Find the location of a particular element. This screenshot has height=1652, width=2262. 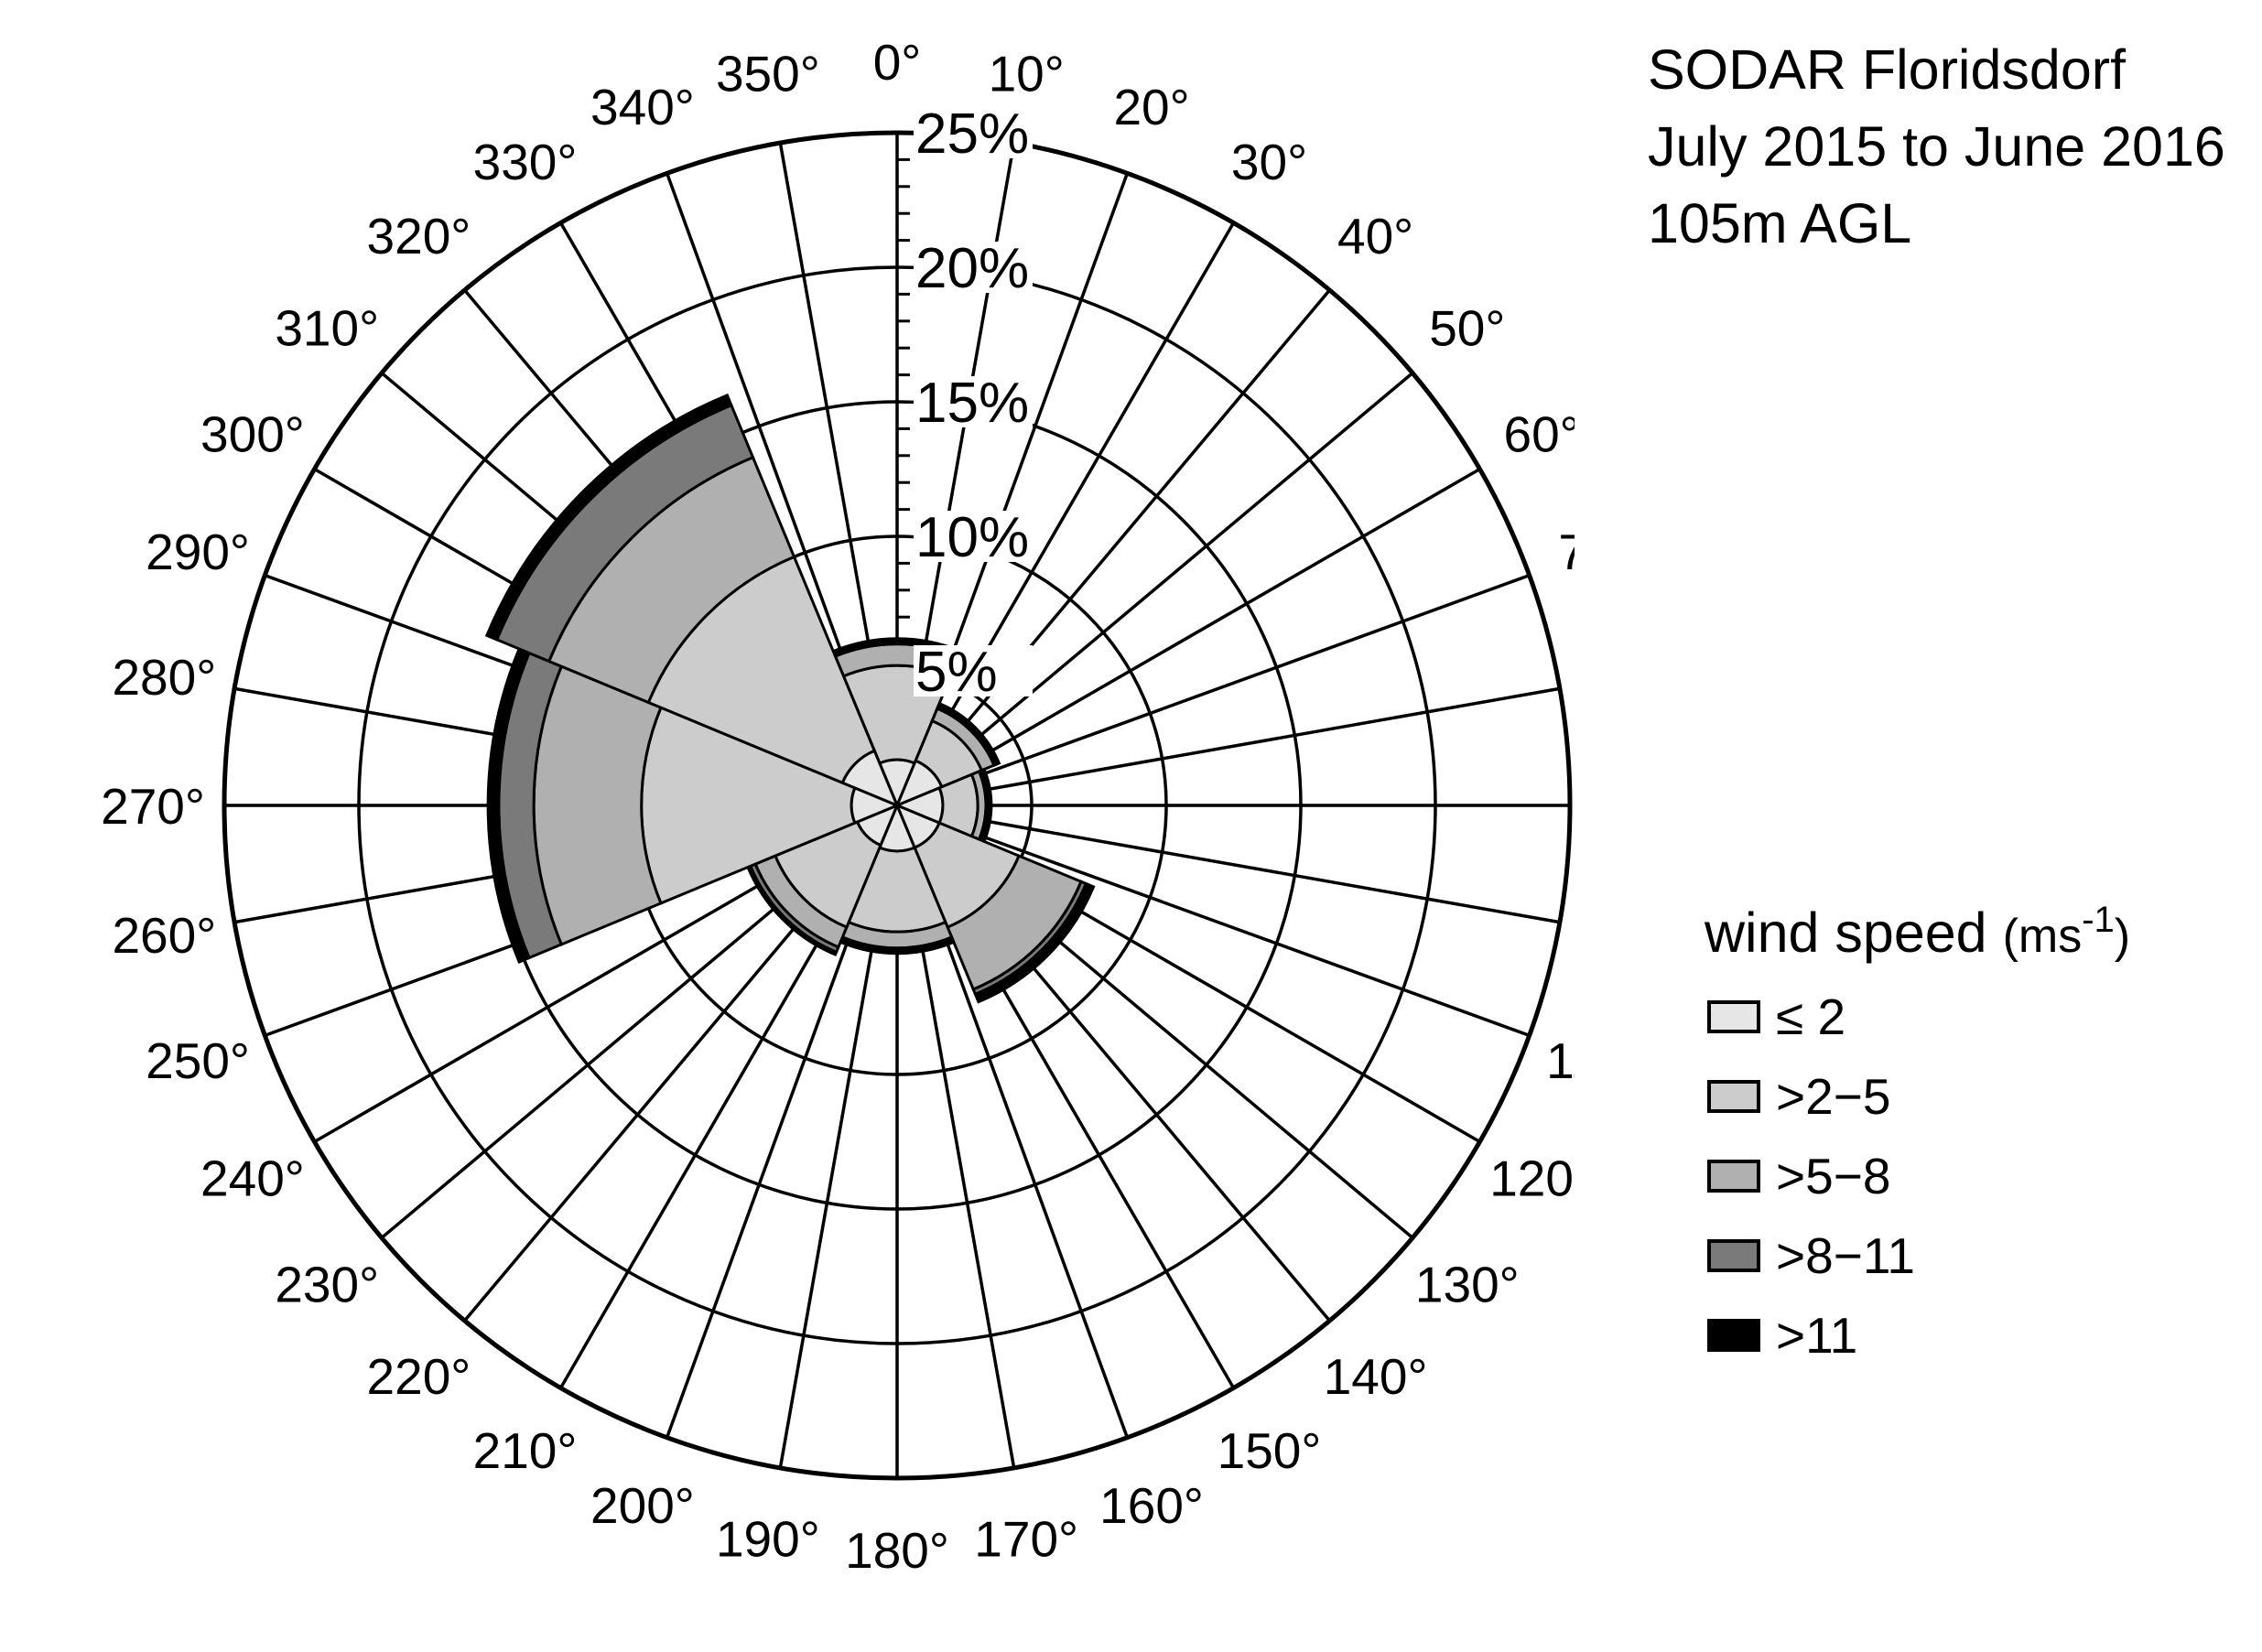

direction-label-120: 120° is located at coordinates (1532, 1178).